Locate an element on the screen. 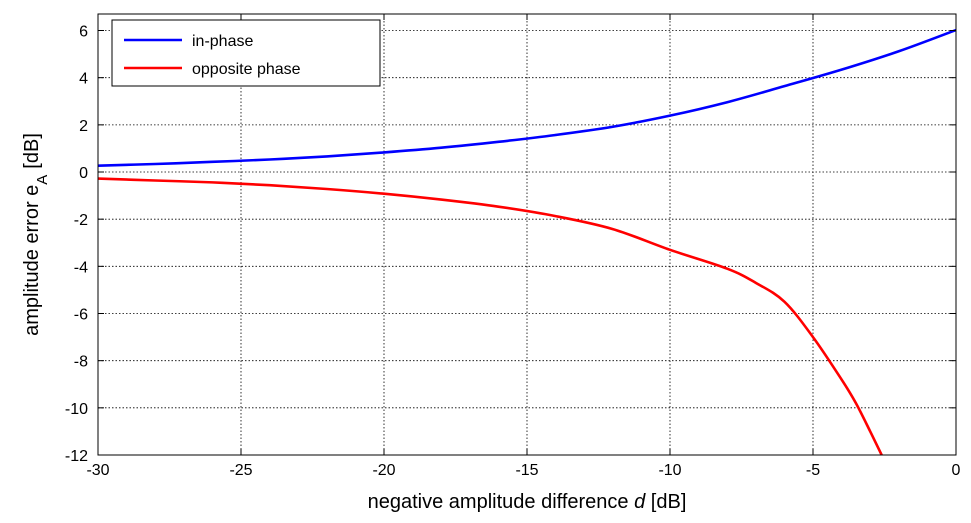 The width and height of the screenshot is (971, 523). x-axis-label-unit: [dB] is located at coordinates (669, 502).